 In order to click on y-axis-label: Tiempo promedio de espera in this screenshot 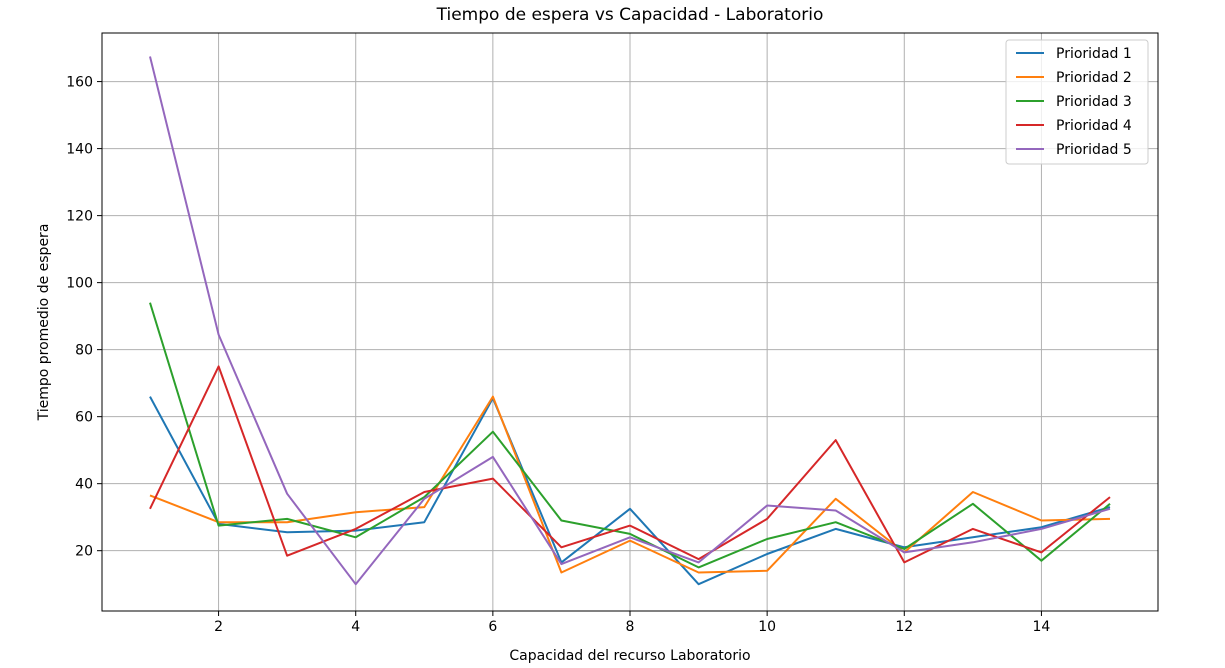, I will do `click(44, 323)`.